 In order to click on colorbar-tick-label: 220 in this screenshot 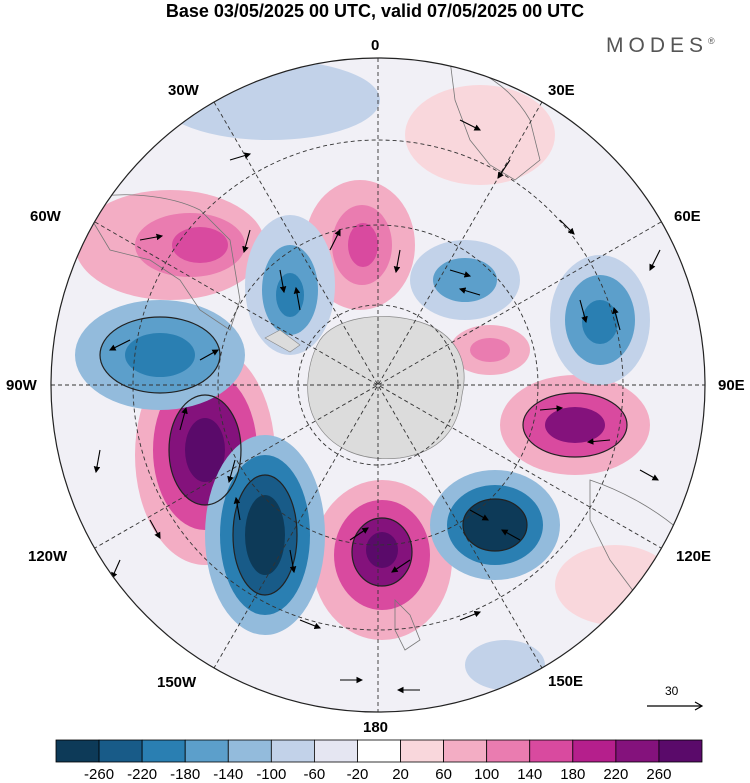, I will do `click(616, 774)`.